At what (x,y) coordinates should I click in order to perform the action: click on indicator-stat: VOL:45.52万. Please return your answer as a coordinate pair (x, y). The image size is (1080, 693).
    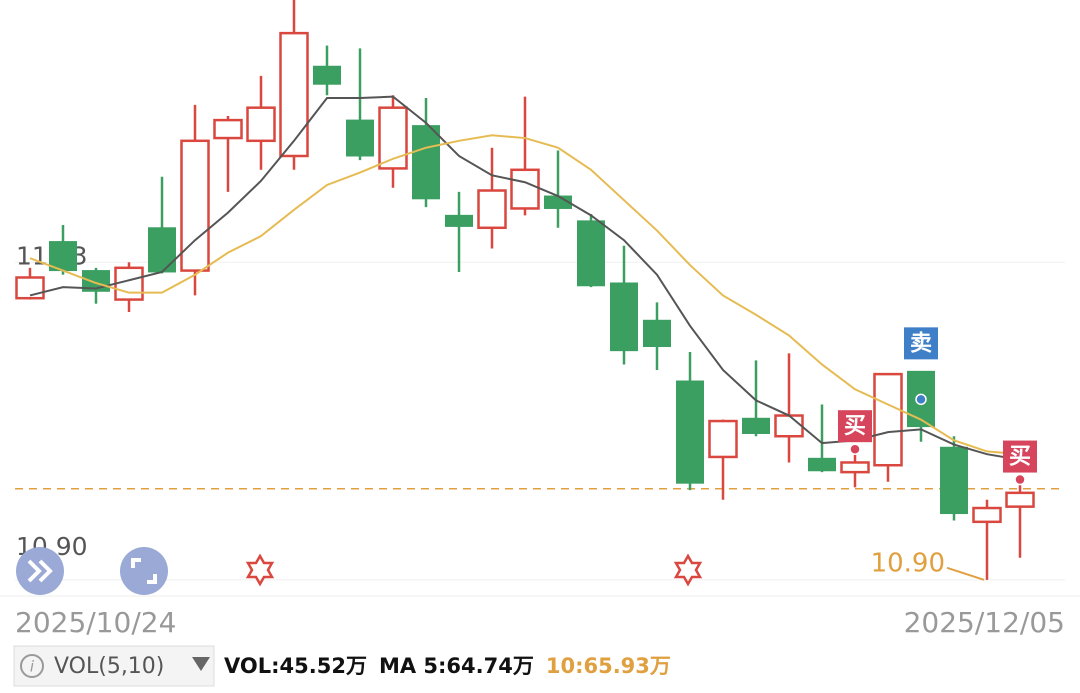
    Looking at the image, I should click on (295, 666).